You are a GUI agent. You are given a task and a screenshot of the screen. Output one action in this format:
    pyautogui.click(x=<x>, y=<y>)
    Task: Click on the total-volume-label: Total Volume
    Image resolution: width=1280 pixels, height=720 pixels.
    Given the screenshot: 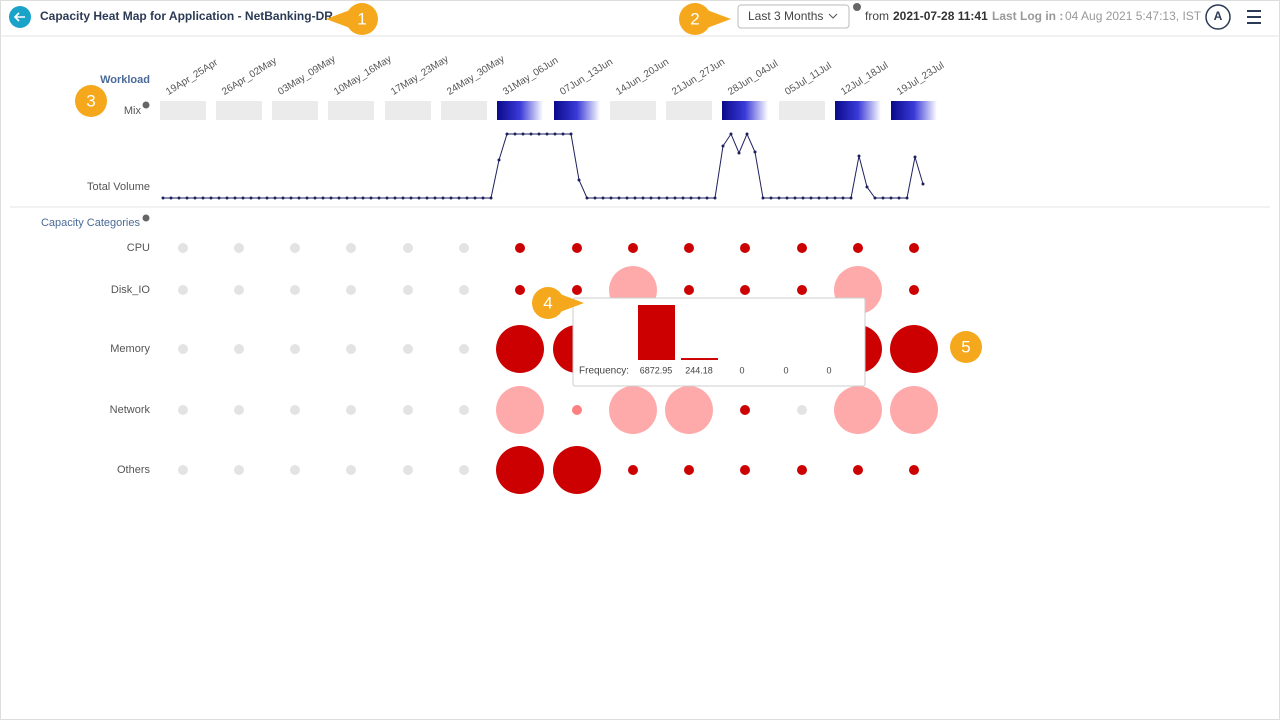 What is the action you would take?
    pyautogui.click(x=118, y=187)
    